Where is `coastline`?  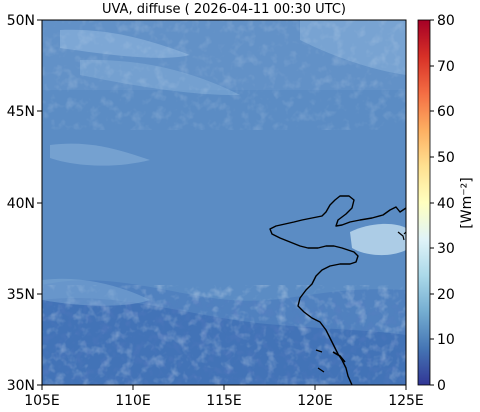
coastline is located at coordinates (338, 290).